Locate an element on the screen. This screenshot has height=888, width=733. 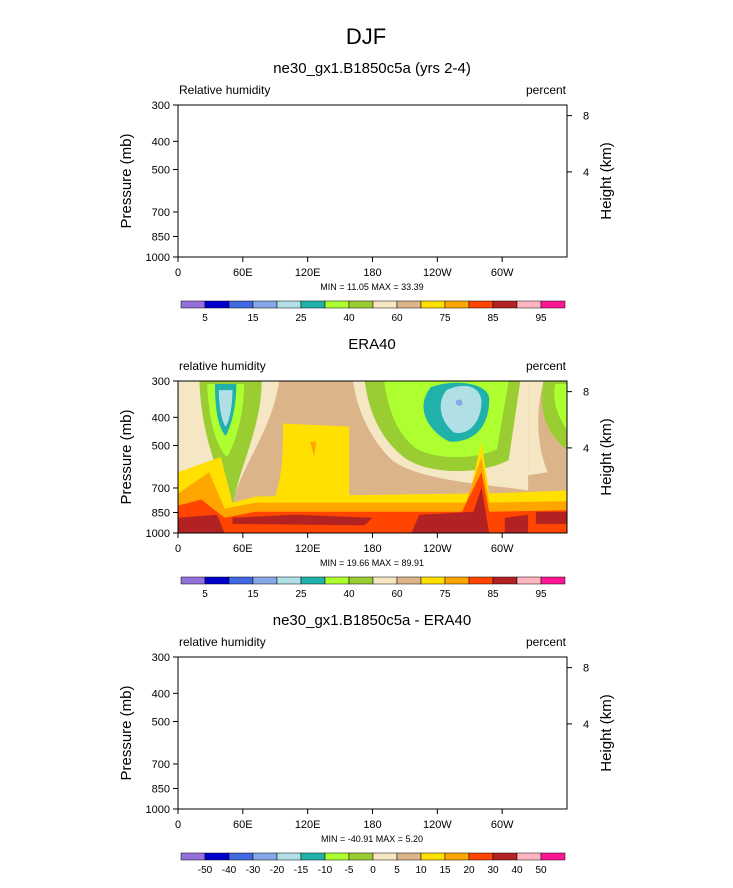
colorbar-label: 60 is located at coordinates (397, 318).